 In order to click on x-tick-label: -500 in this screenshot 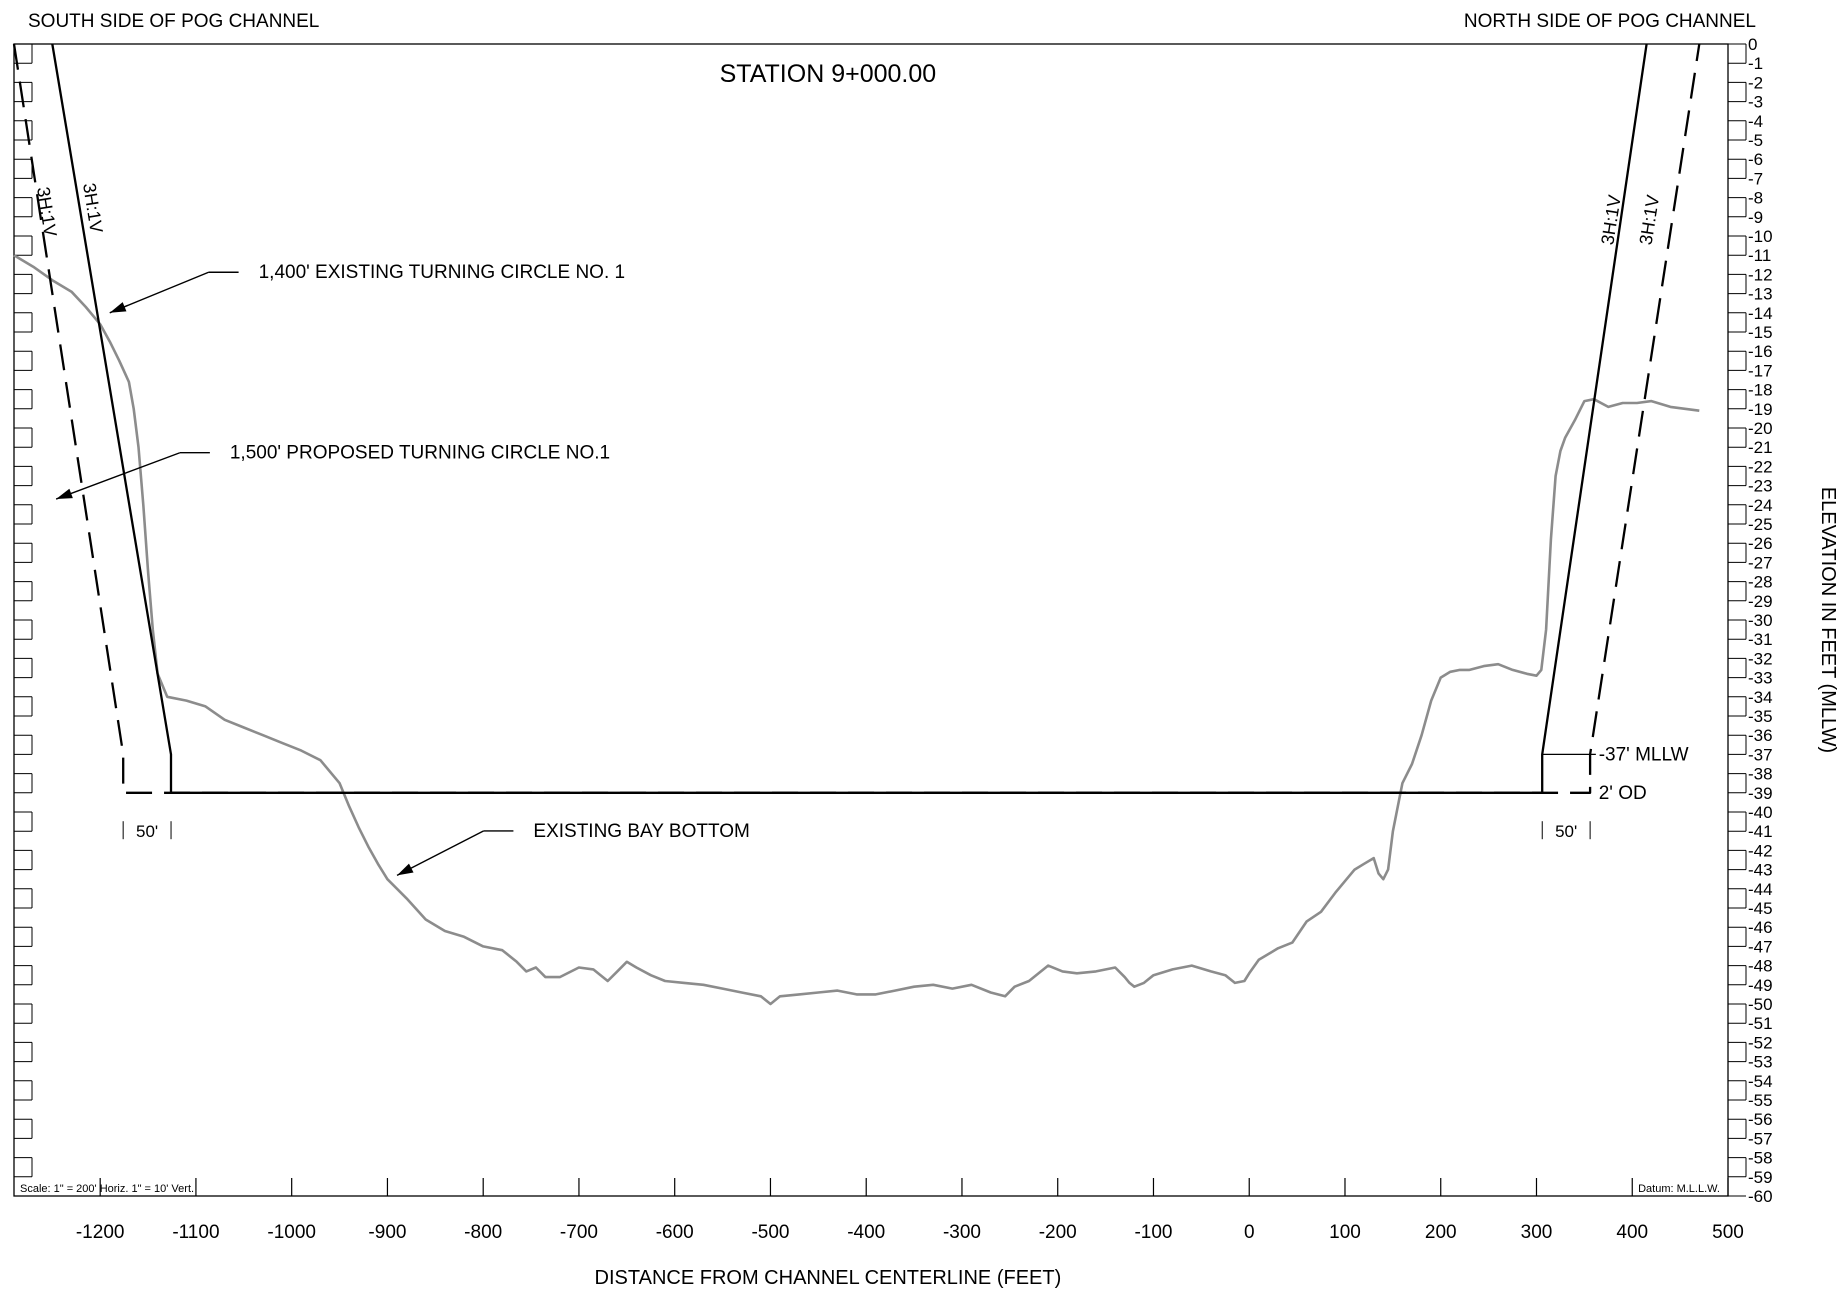, I will do `click(770, 1232)`.